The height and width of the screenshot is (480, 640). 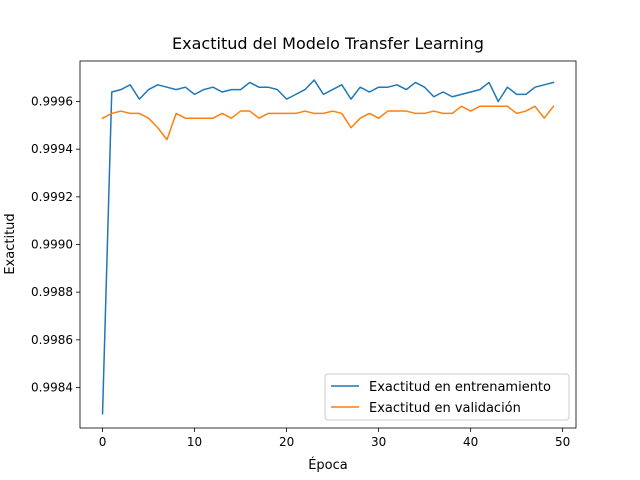 I want to click on legend-box, so click(x=447, y=397).